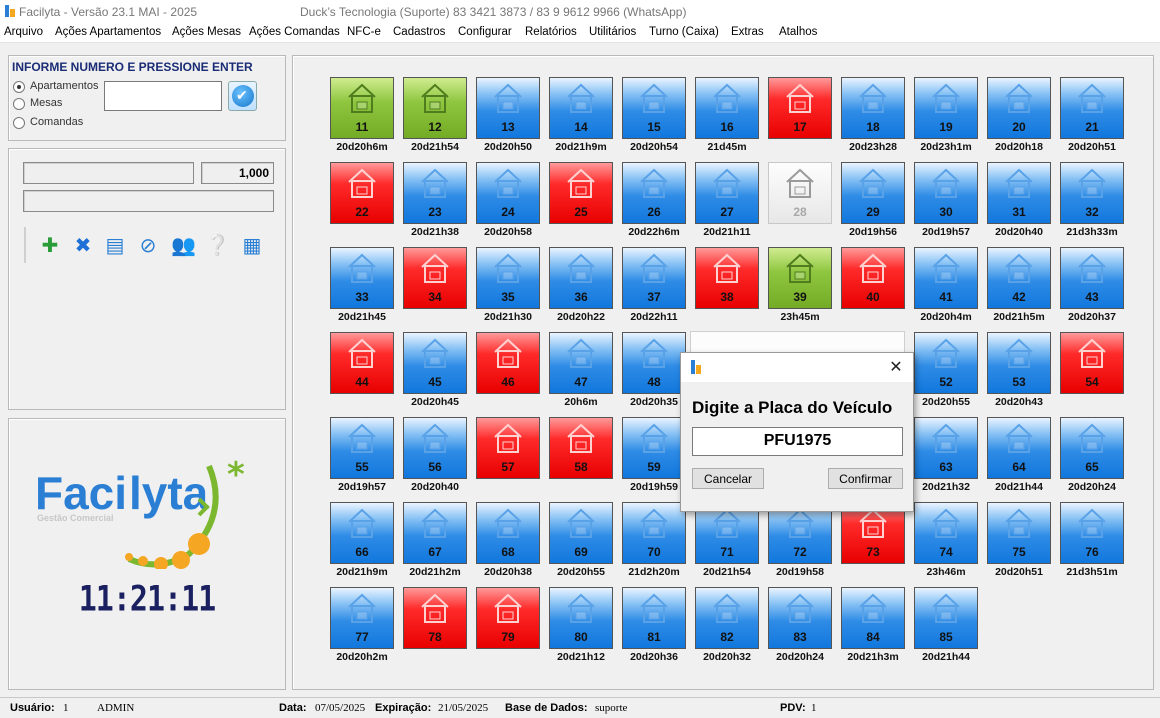 This screenshot has height=718, width=1160. Describe the element at coordinates (865, 478) in the screenshot. I see `confirm-button: Confirmar` at that location.